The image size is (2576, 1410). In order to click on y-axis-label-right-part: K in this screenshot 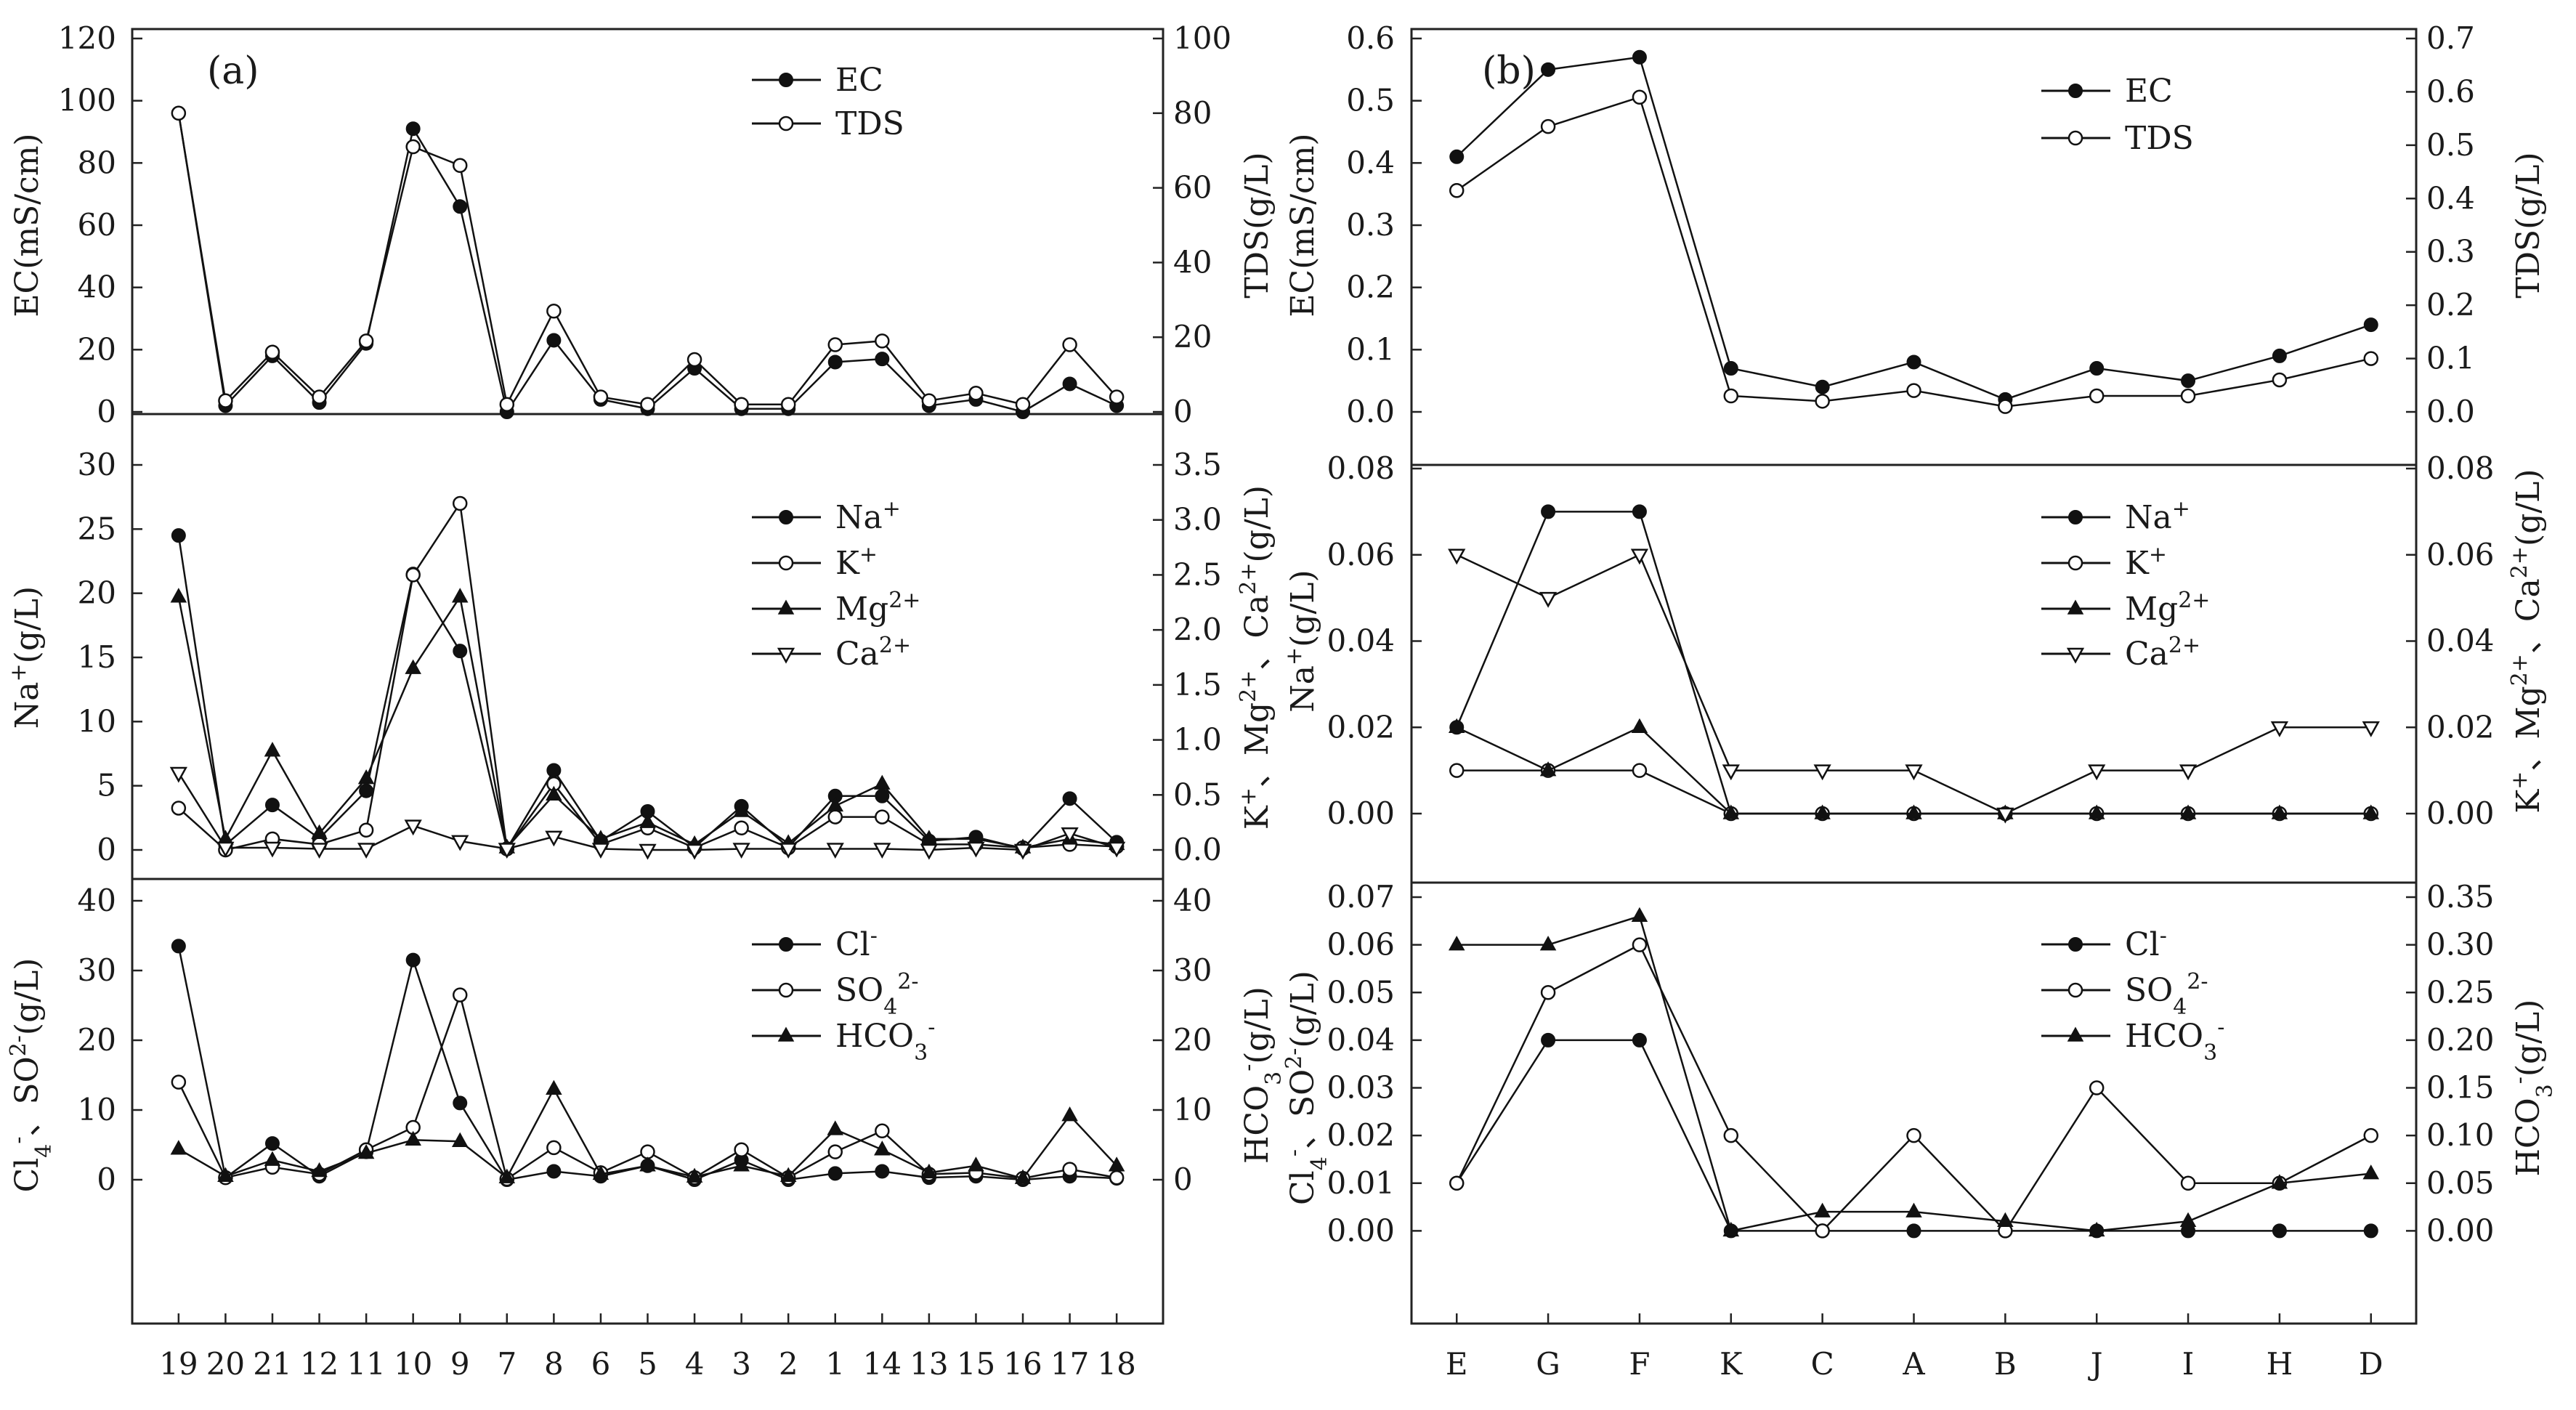, I will do `click(2528, 801)`.